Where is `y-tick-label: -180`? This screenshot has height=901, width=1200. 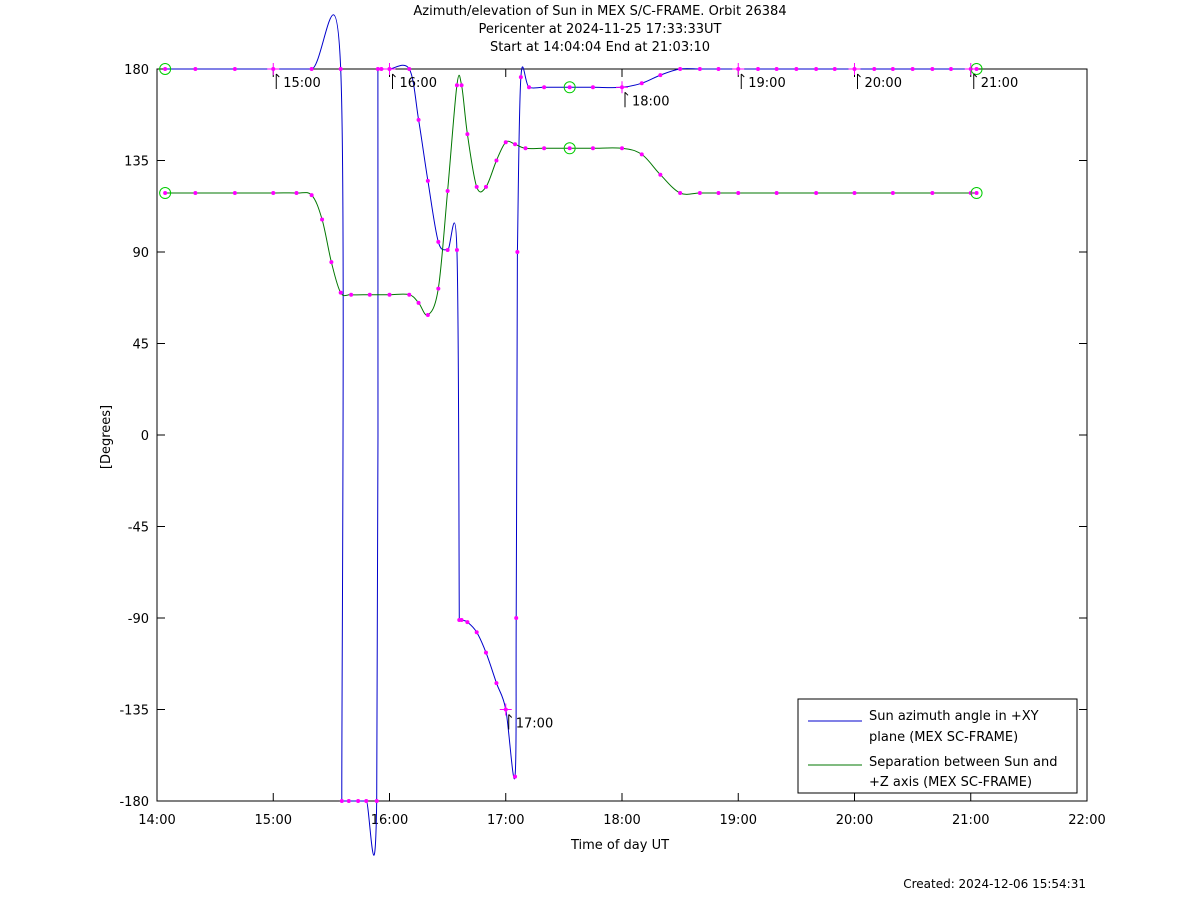 y-tick-label: -180 is located at coordinates (134, 802).